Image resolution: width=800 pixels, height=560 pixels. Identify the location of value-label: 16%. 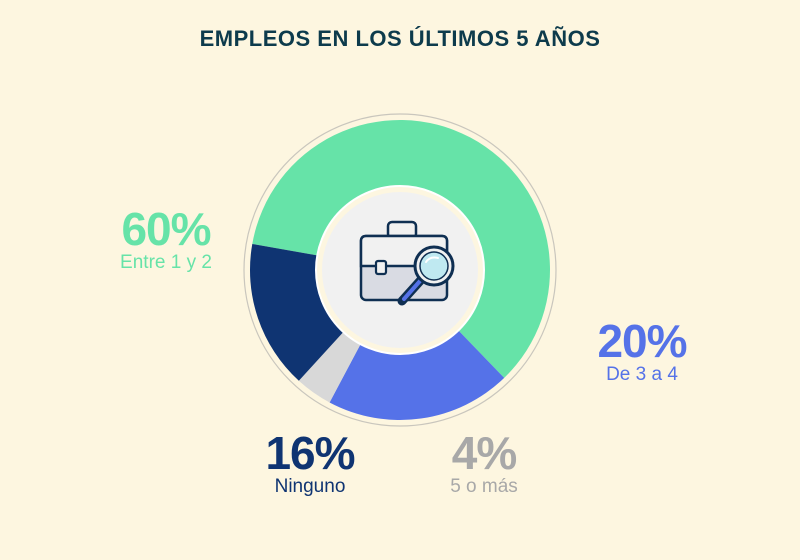
(310, 453).